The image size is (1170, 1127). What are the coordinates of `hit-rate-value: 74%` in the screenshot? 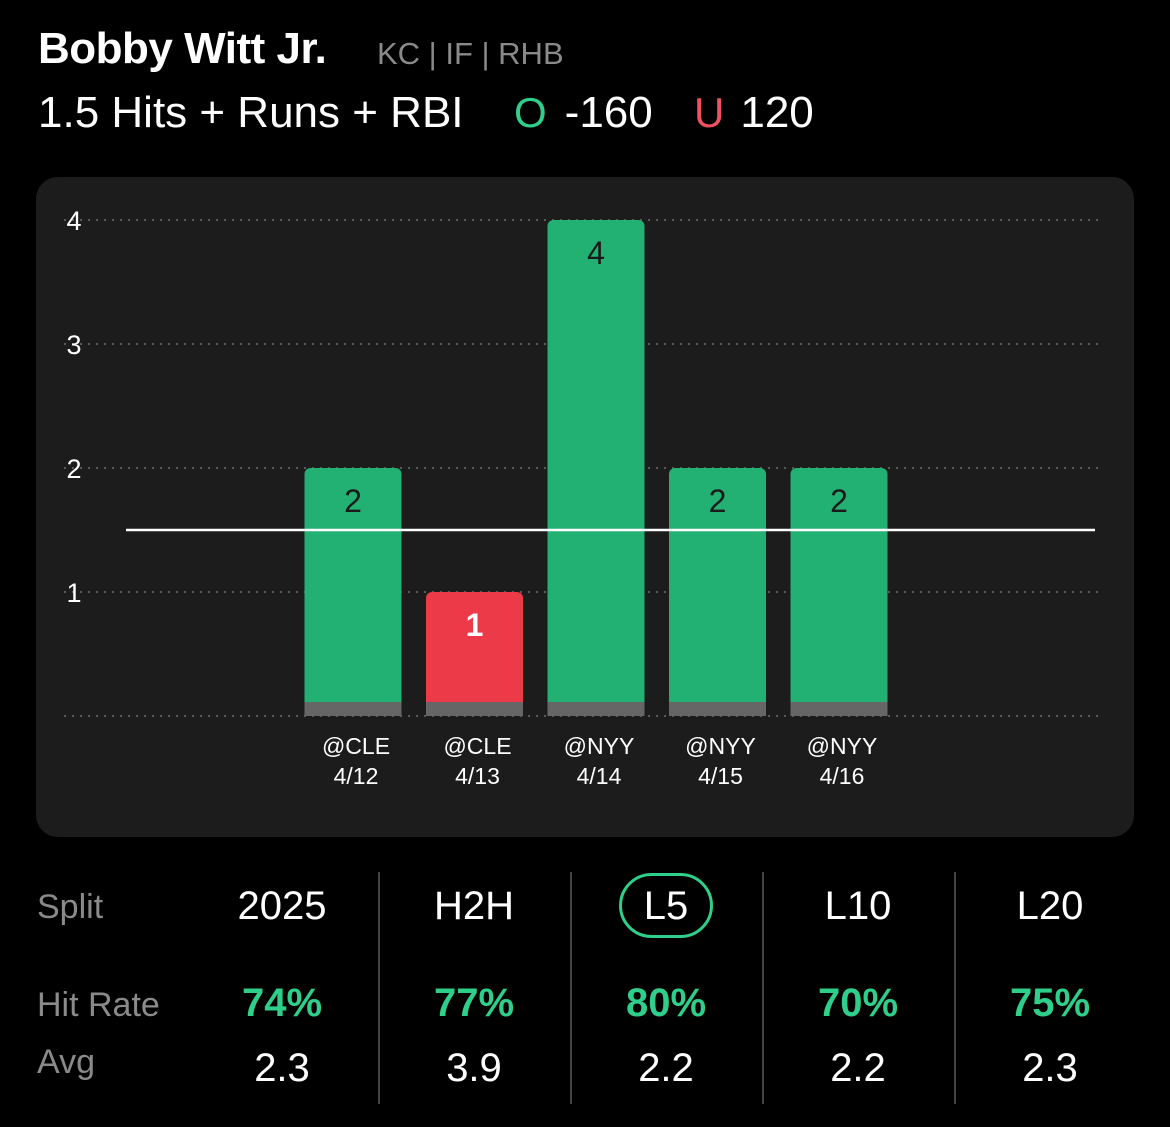 It's located at (282, 1003).